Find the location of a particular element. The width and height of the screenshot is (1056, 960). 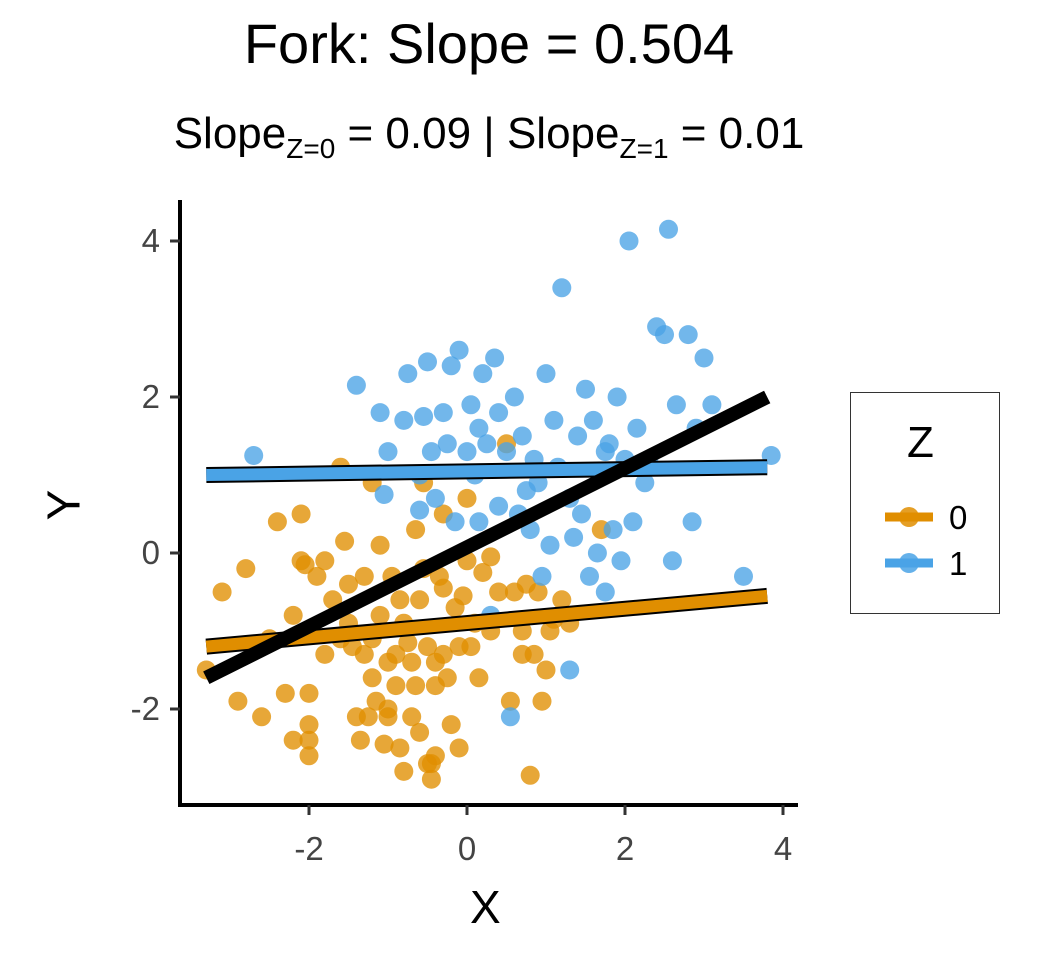

subtitle-part-3: = 0.01 is located at coordinates (736, 133).